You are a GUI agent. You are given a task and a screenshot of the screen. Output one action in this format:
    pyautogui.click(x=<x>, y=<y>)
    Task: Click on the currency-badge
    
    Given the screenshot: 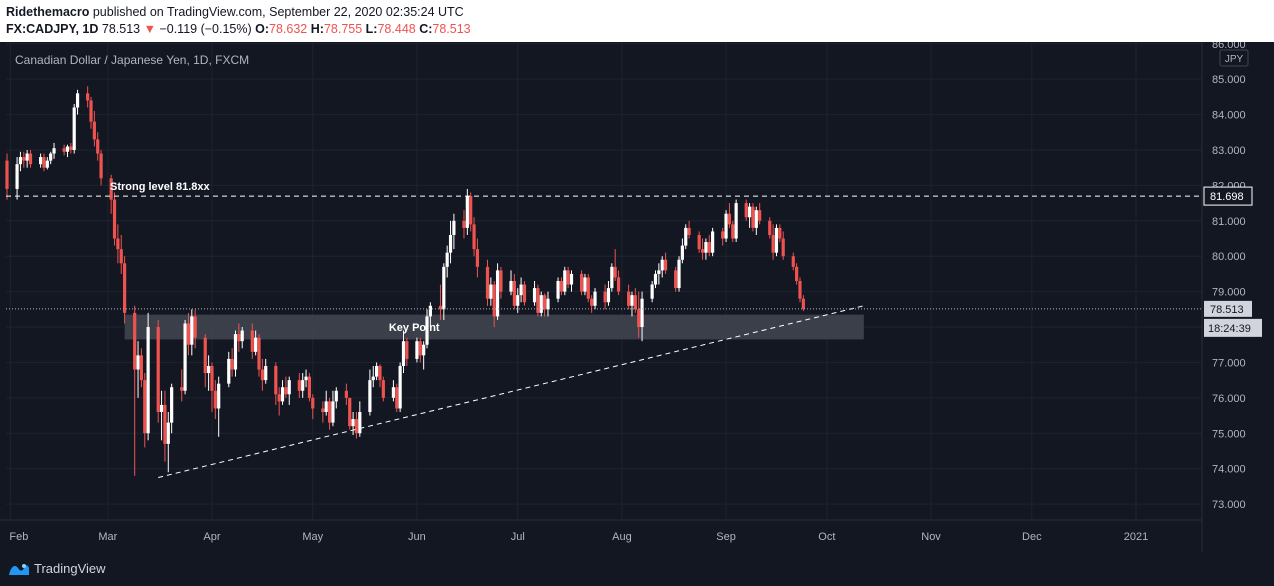 What is the action you would take?
    pyautogui.click(x=1234, y=58)
    